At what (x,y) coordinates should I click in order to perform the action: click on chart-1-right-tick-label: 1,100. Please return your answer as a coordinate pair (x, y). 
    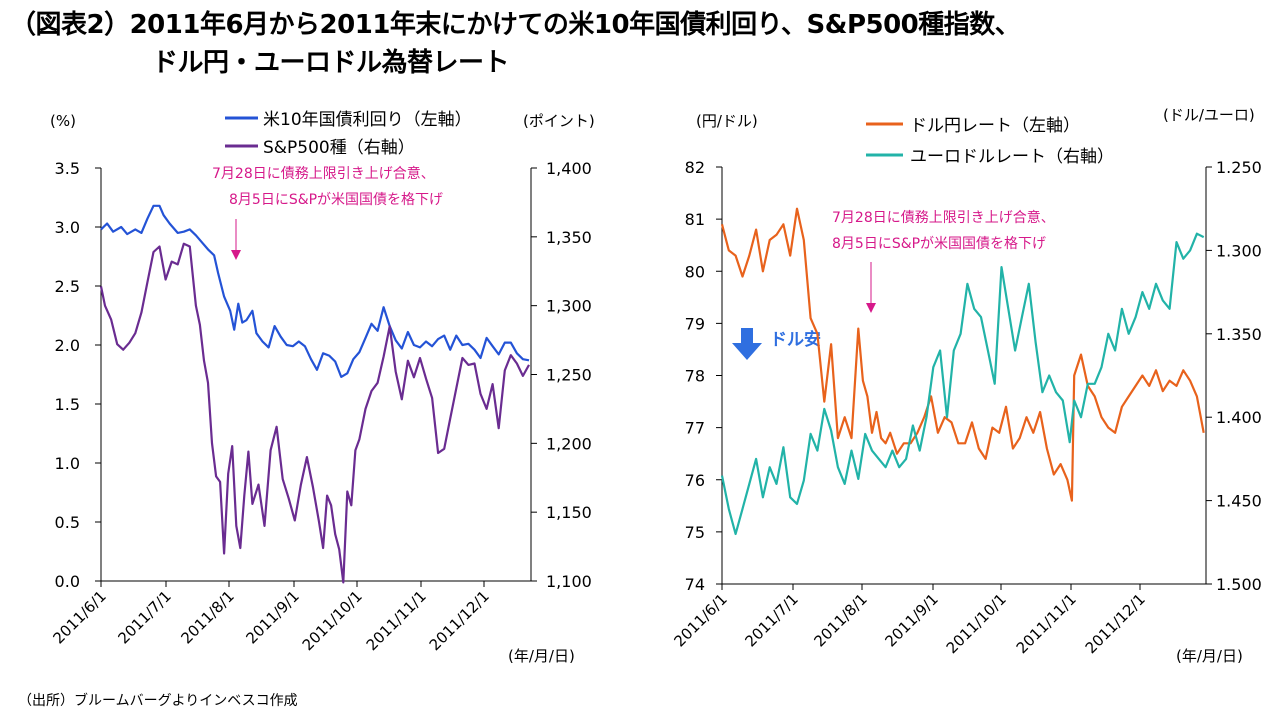
    Looking at the image, I should click on (569, 581).